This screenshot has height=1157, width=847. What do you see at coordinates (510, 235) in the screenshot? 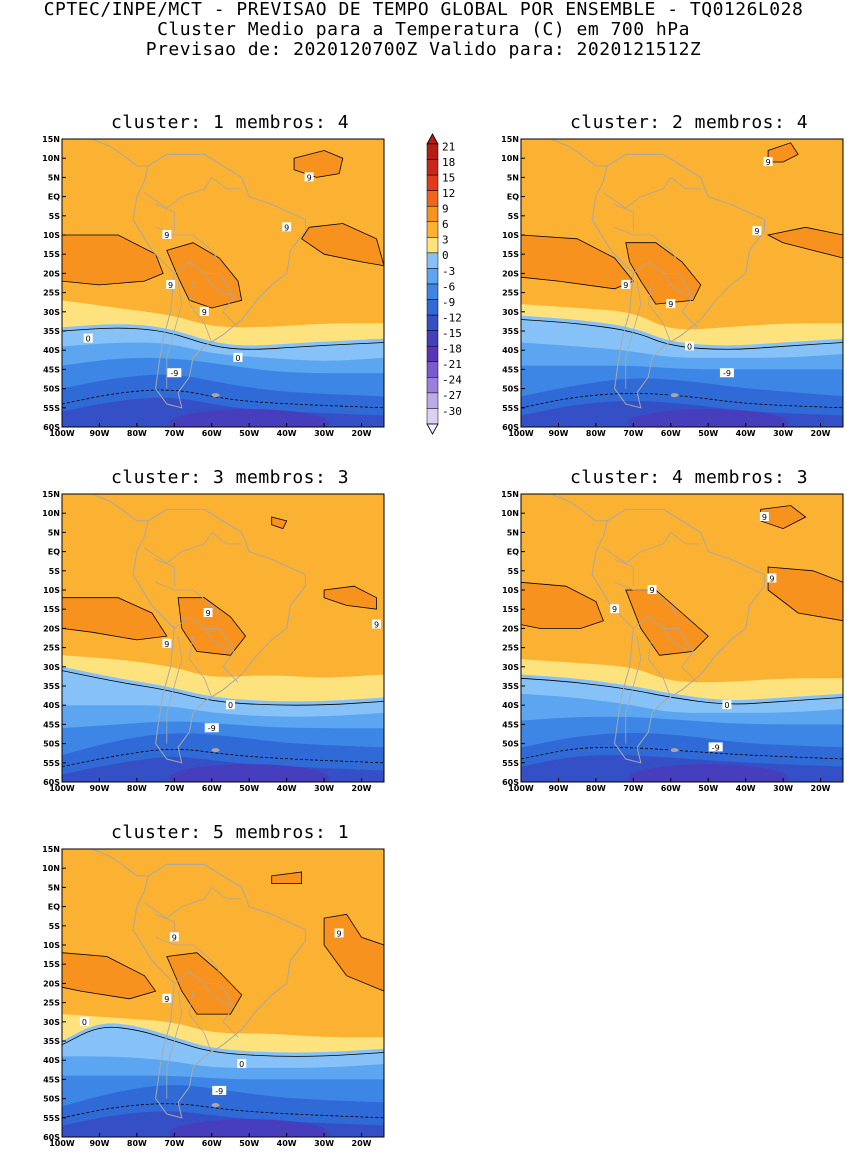
I see `lat-label: 10S` at bounding box center [510, 235].